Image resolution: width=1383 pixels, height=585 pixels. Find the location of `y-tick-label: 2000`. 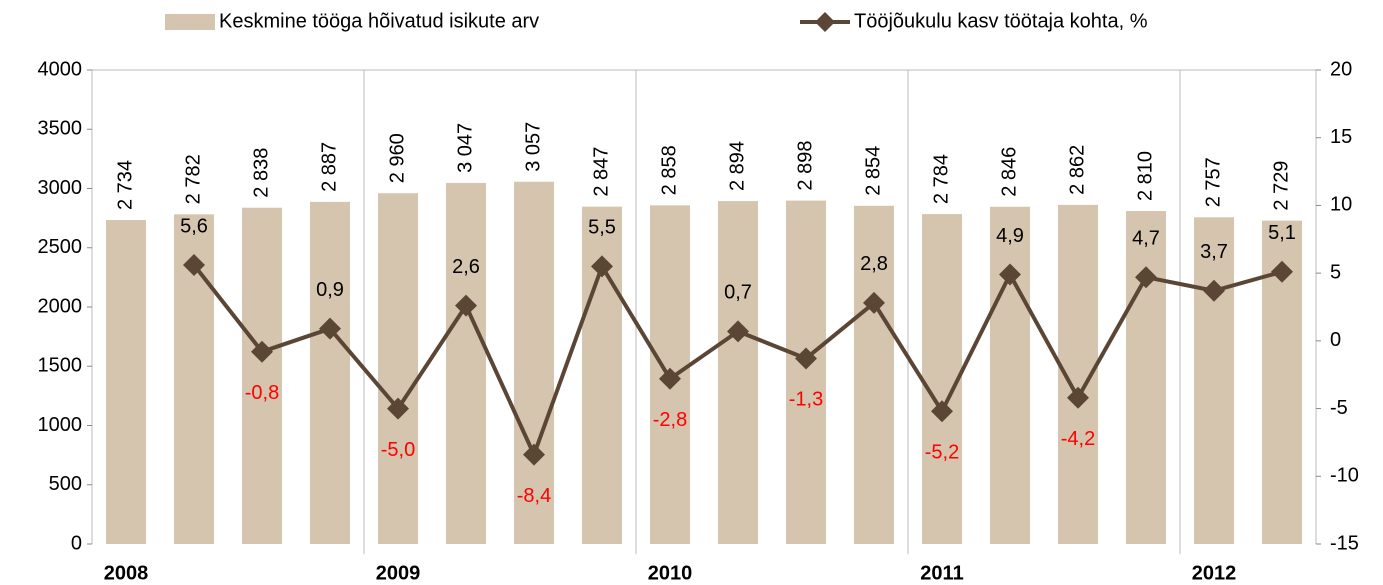

y-tick-label: 2000 is located at coordinates (60, 306).